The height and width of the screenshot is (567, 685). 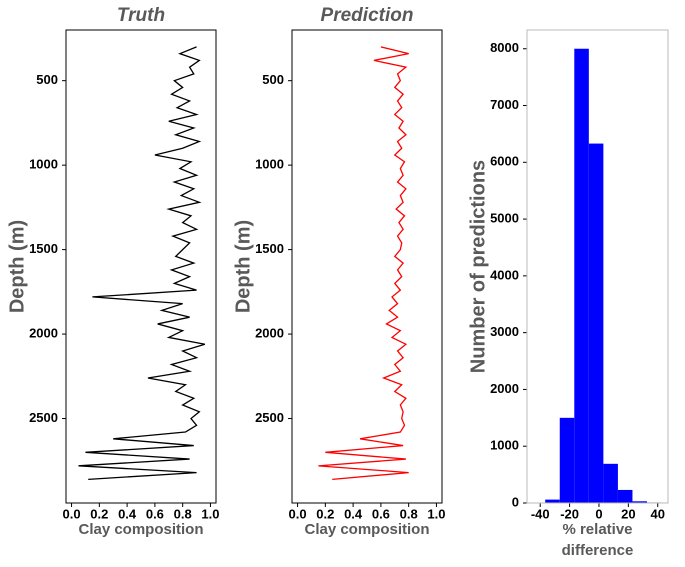 What do you see at coordinates (504, 331) in the screenshot?
I see `y-tick-label: 3000` at bounding box center [504, 331].